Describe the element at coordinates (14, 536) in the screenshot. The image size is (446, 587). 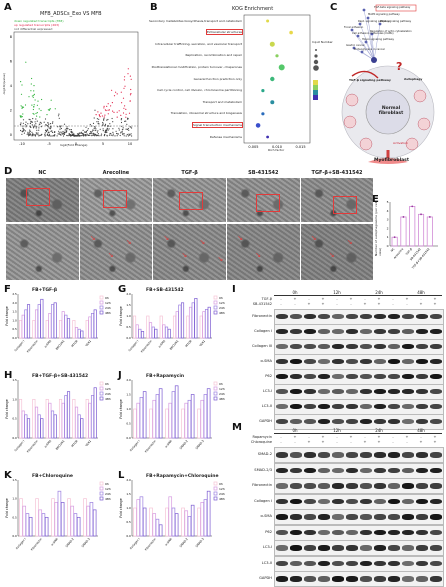
I see `fold-ytick: 0.0` at that location.